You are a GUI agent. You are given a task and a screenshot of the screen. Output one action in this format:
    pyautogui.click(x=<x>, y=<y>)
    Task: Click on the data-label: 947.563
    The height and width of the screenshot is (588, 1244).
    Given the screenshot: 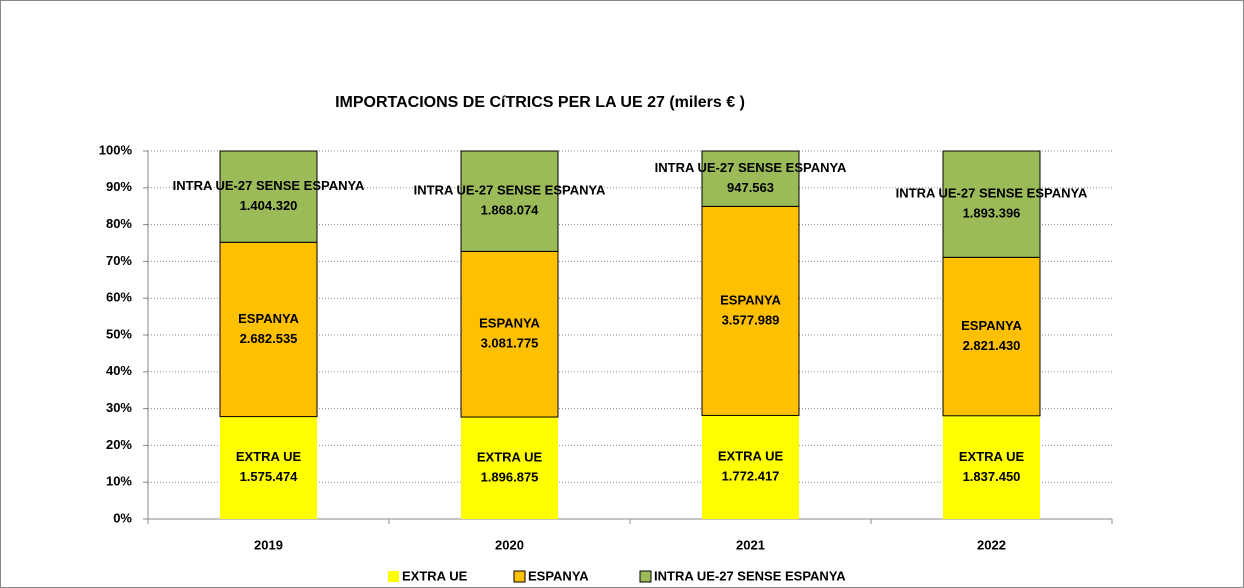 What is the action you would take?
    pyautogui.click(x=750, y=187)
    